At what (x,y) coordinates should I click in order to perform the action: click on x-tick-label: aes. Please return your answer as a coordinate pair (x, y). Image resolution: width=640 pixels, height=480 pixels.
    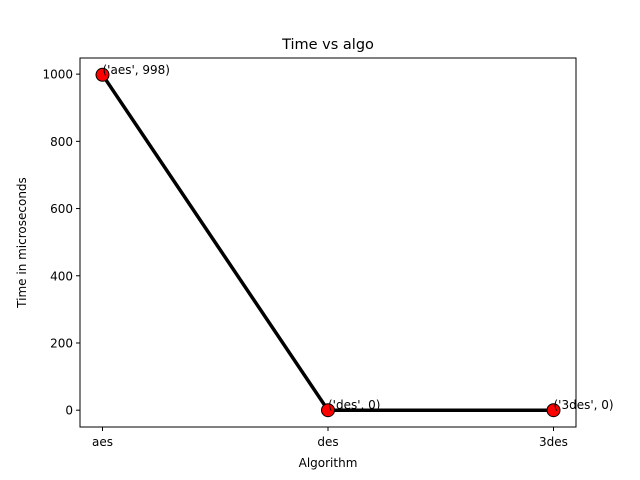
    Looking at the image, I should click on (102, 442).